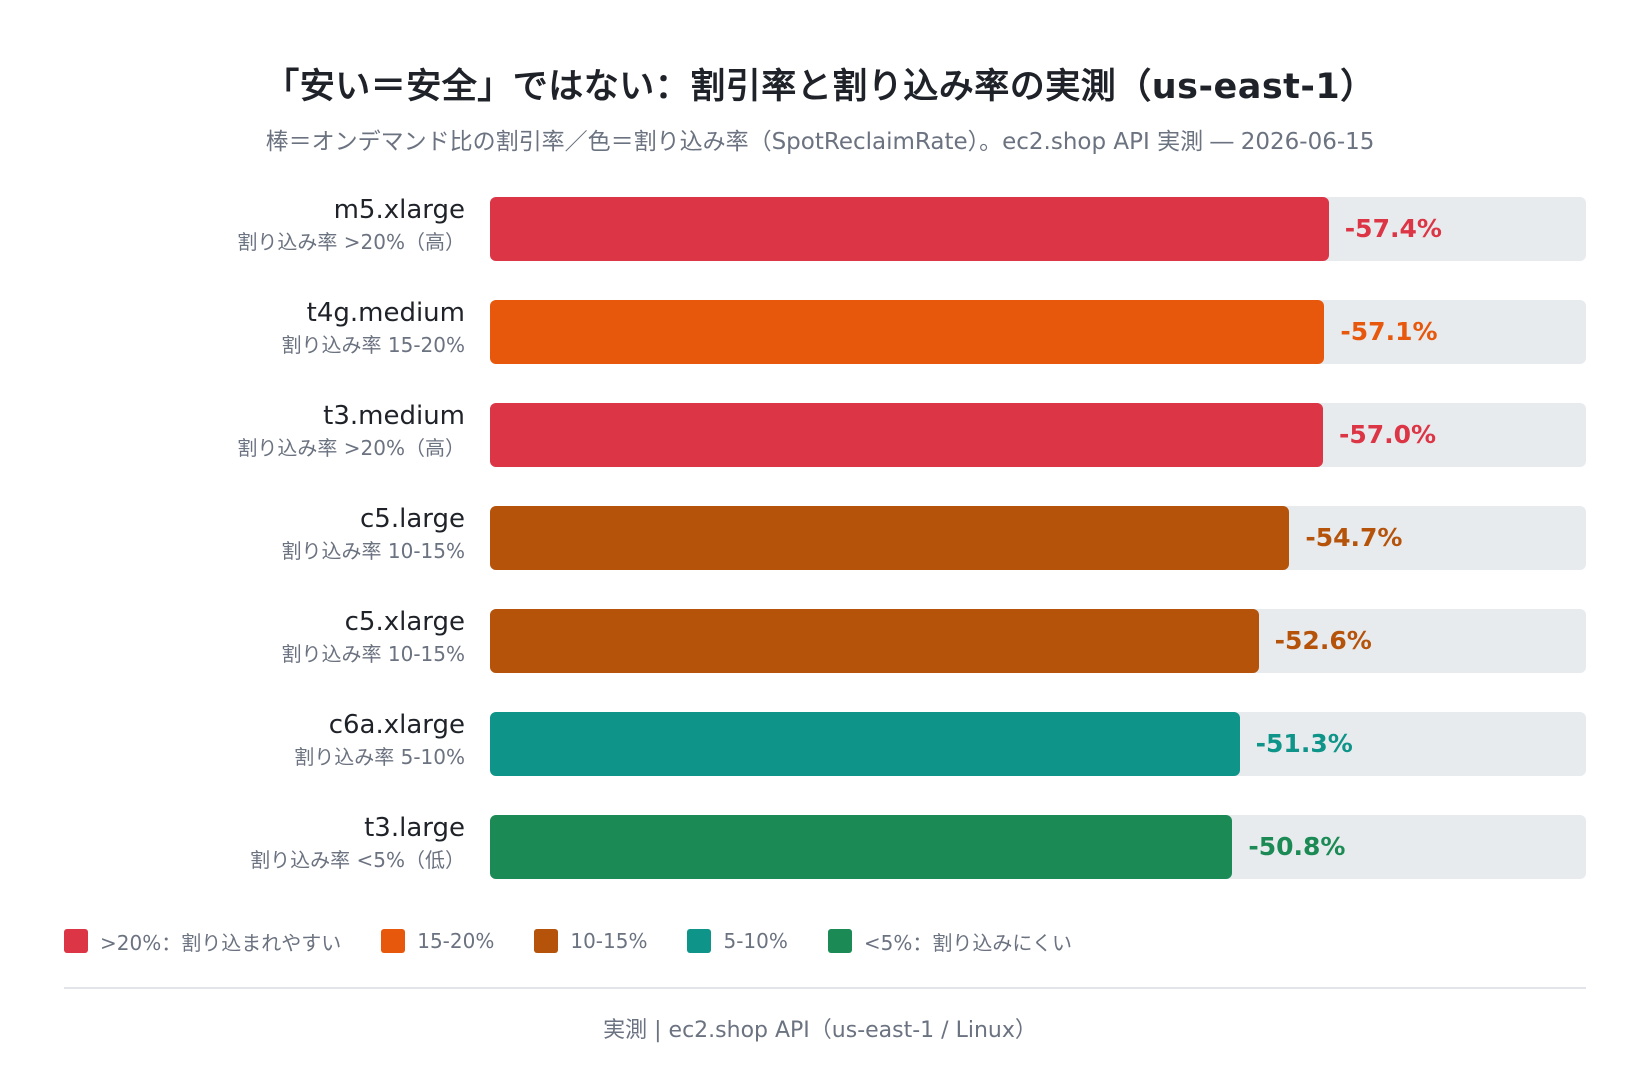 This screenshot has width=1640, height=1076. I want to click on bar-track: -57.0%, so click(1038, 435).